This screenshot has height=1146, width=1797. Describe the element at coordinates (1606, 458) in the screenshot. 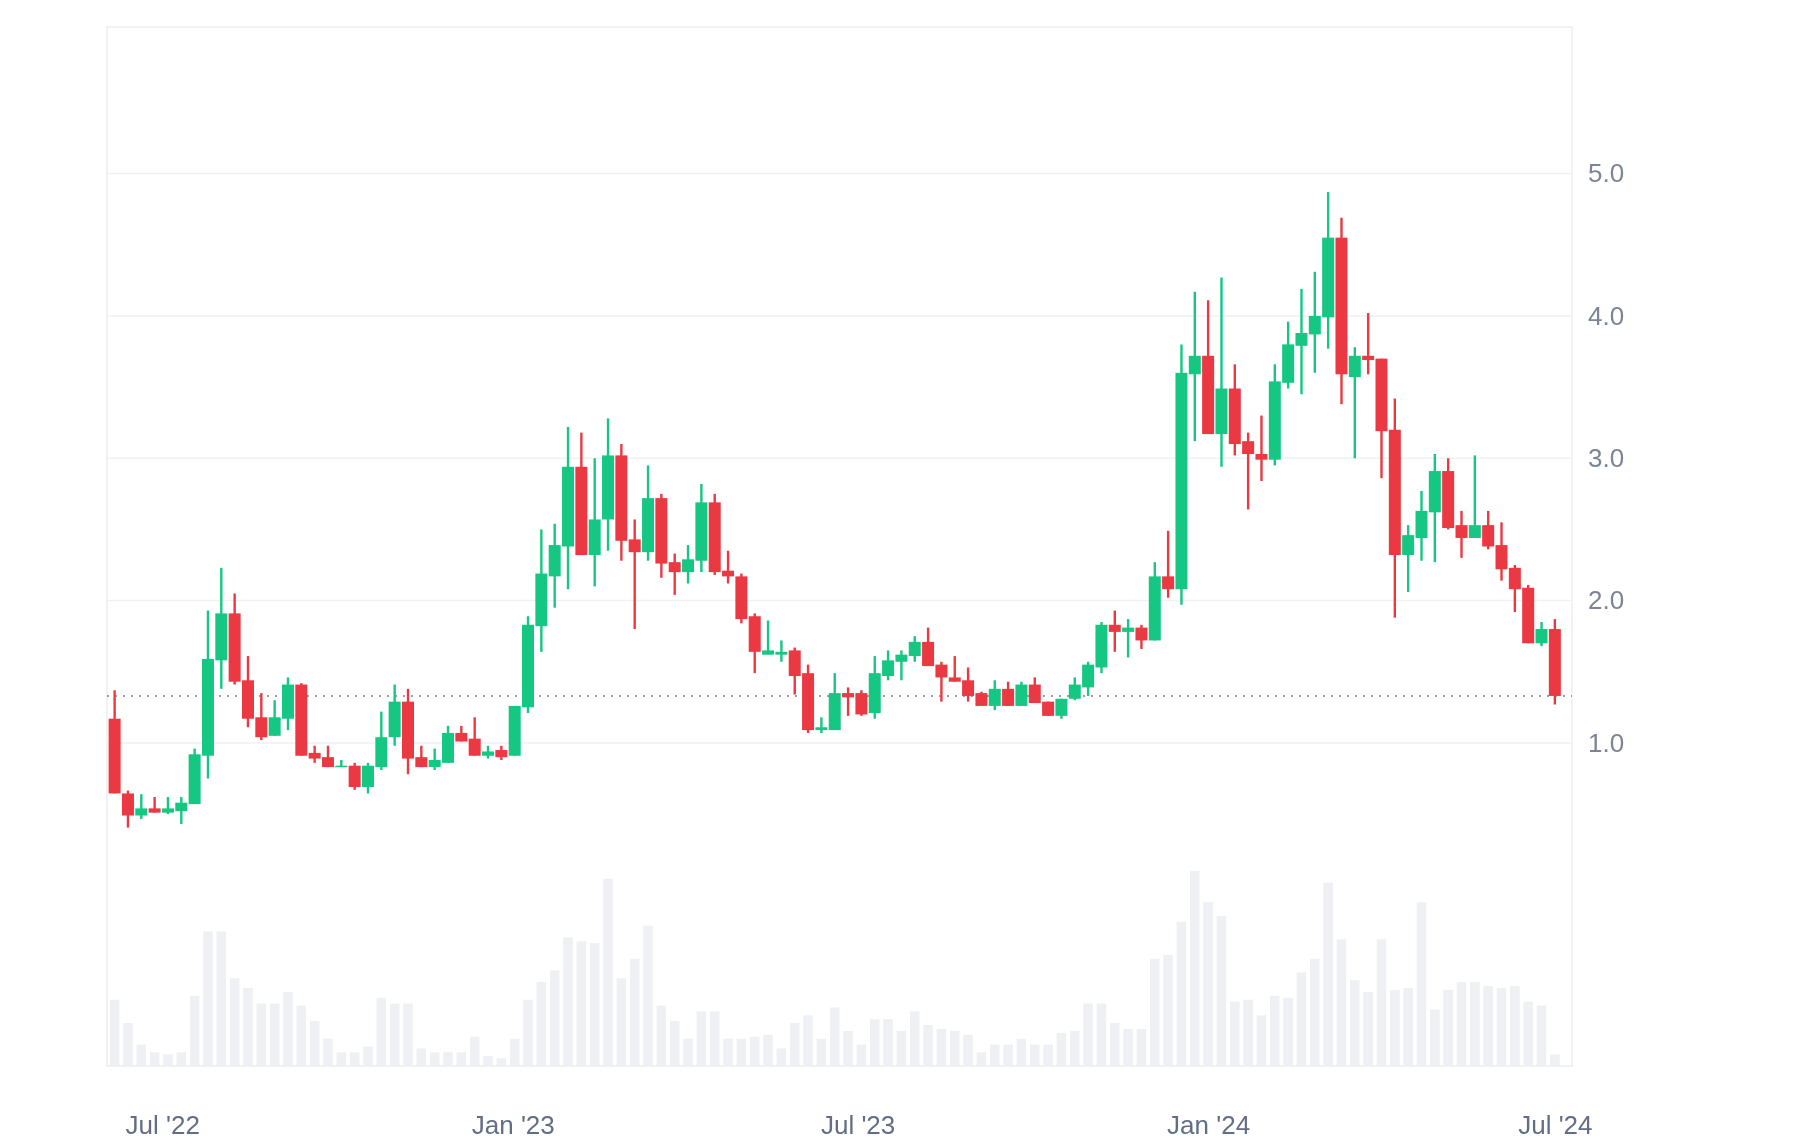

I see `y-tick-label: 3.0` at that location.